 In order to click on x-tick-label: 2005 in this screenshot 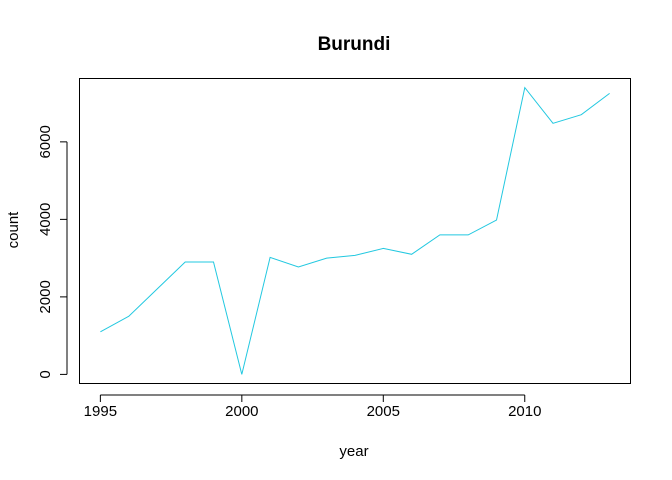, I will do `click(383, 411)`.